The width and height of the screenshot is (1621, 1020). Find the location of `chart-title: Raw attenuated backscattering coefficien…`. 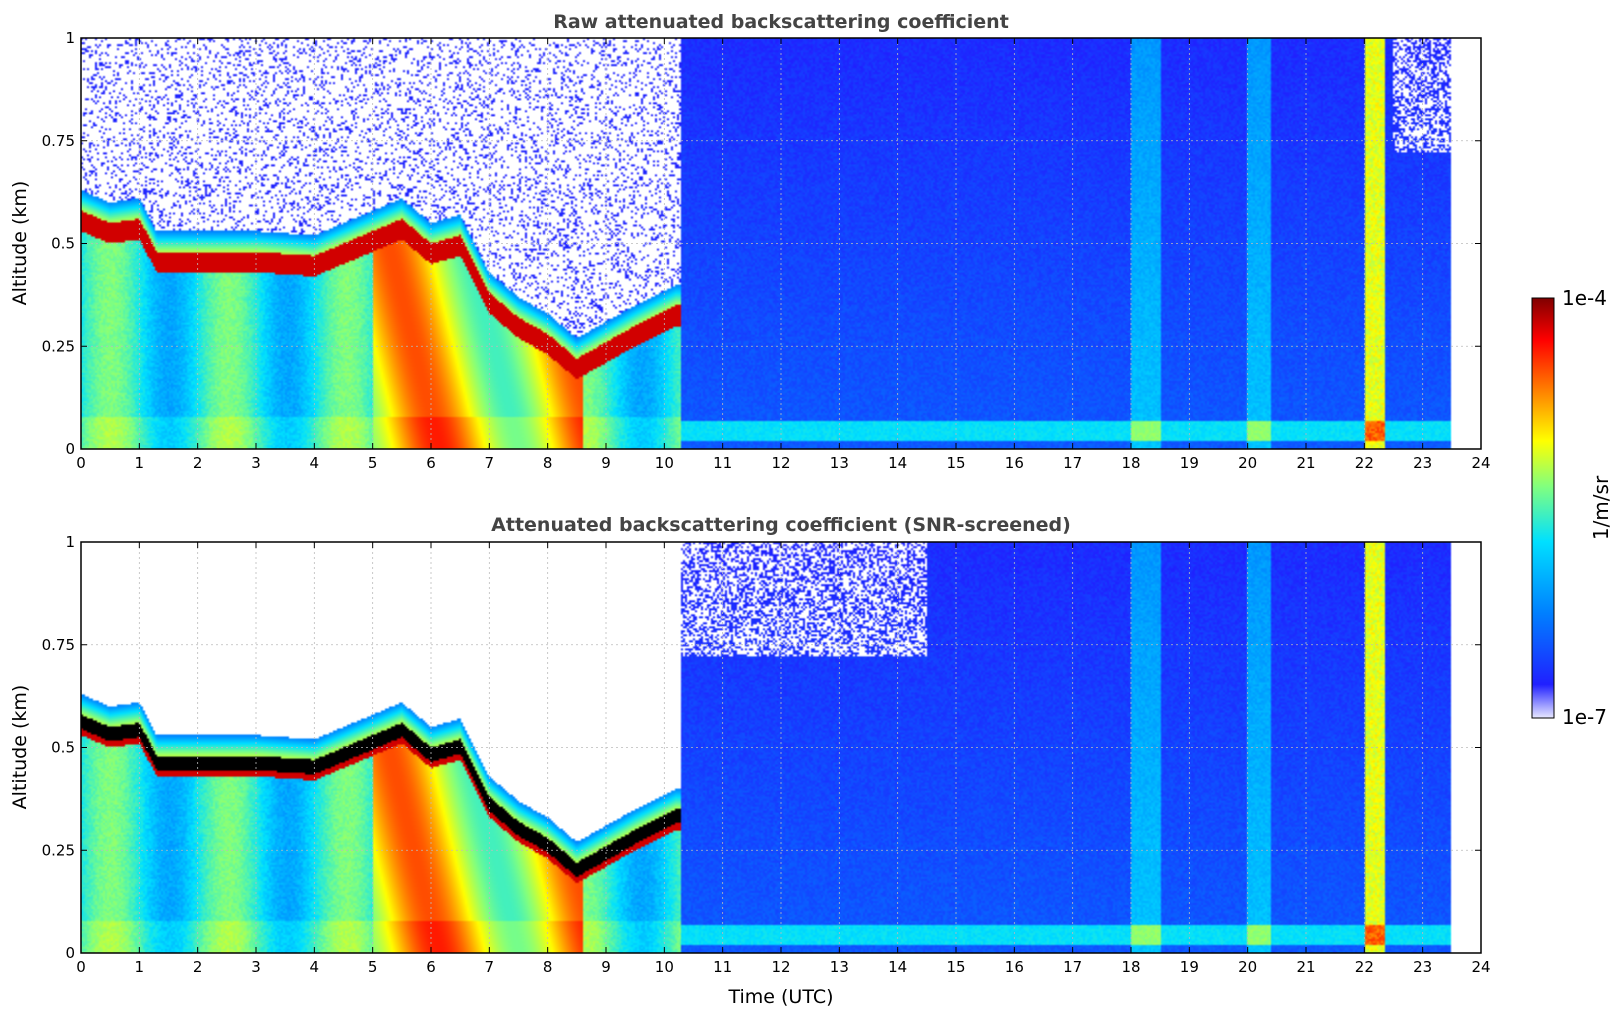

chart-title: Raw attenuated backscattering coefficien… is located at coordinates (781, 22).